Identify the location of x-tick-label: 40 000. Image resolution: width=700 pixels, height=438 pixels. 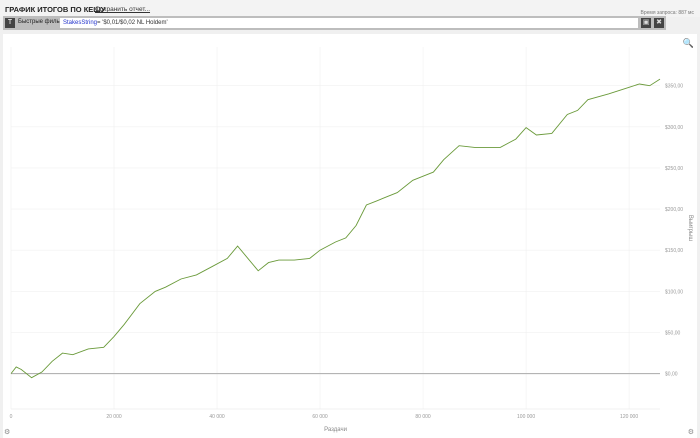
(217, 417).